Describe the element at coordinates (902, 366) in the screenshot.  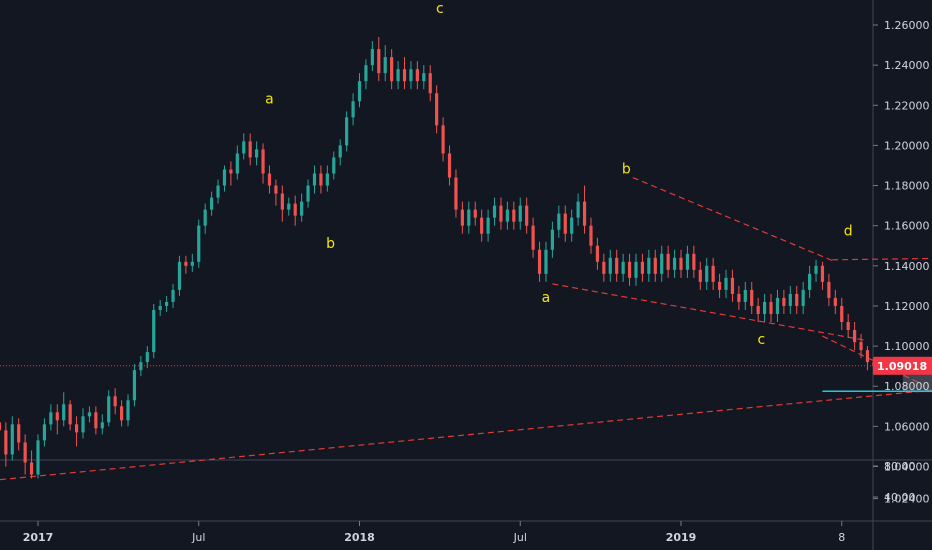
I see `current-price-label: 1.09018` at that location.